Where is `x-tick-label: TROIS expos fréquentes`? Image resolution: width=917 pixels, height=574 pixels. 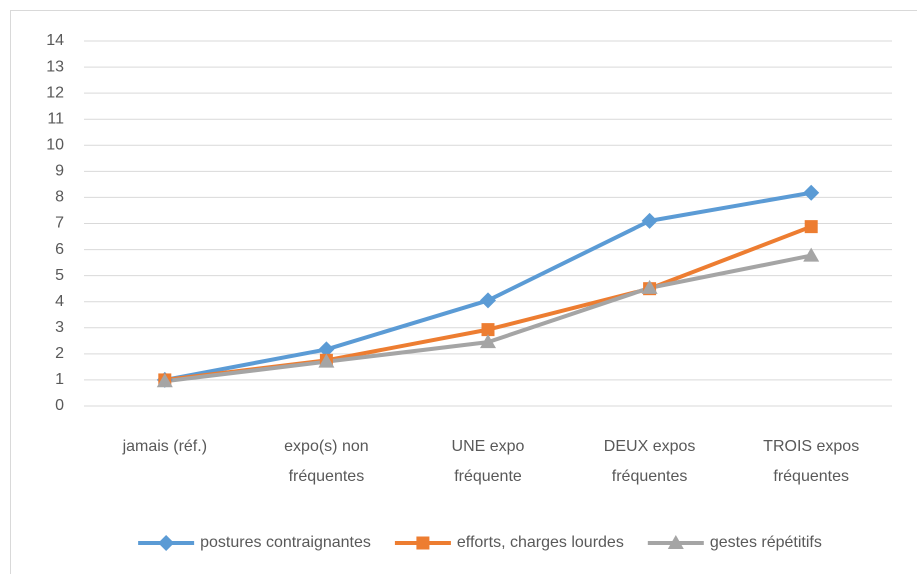
x-tick-label: TROIS expos fréquentes is located at coordinates (811, 461).